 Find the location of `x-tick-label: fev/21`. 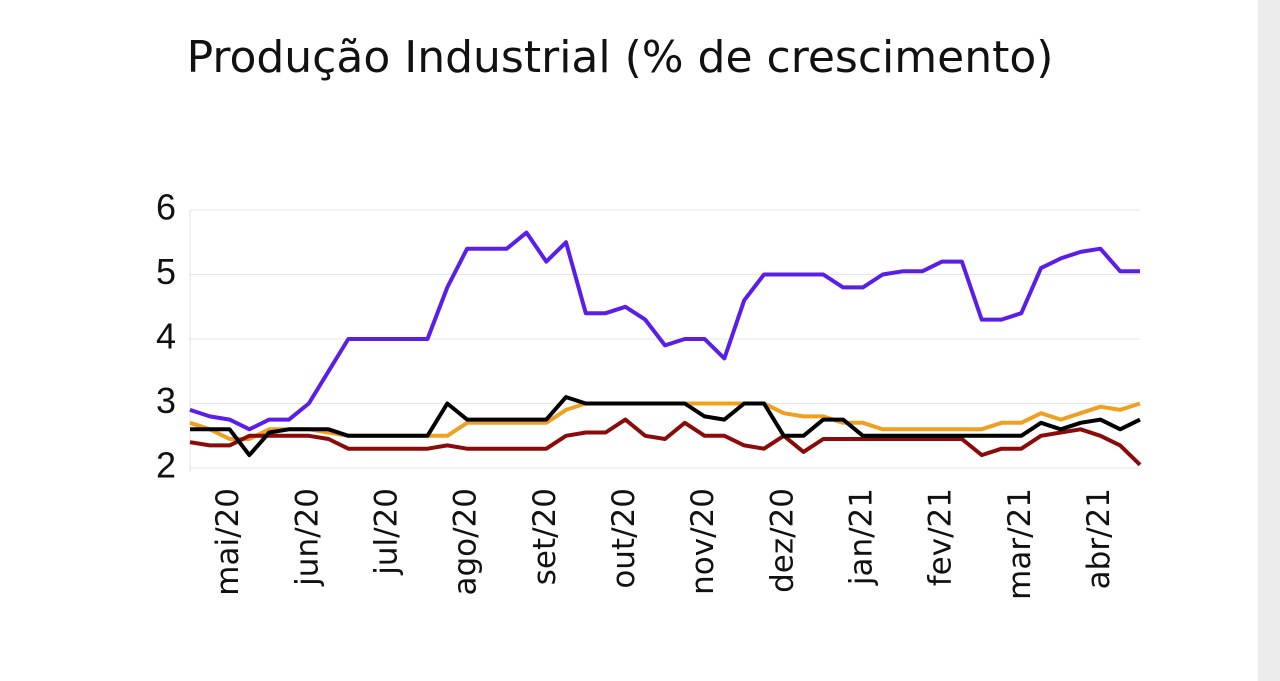

x-tick-label: fev/21 is located at coordinates (941, 537).